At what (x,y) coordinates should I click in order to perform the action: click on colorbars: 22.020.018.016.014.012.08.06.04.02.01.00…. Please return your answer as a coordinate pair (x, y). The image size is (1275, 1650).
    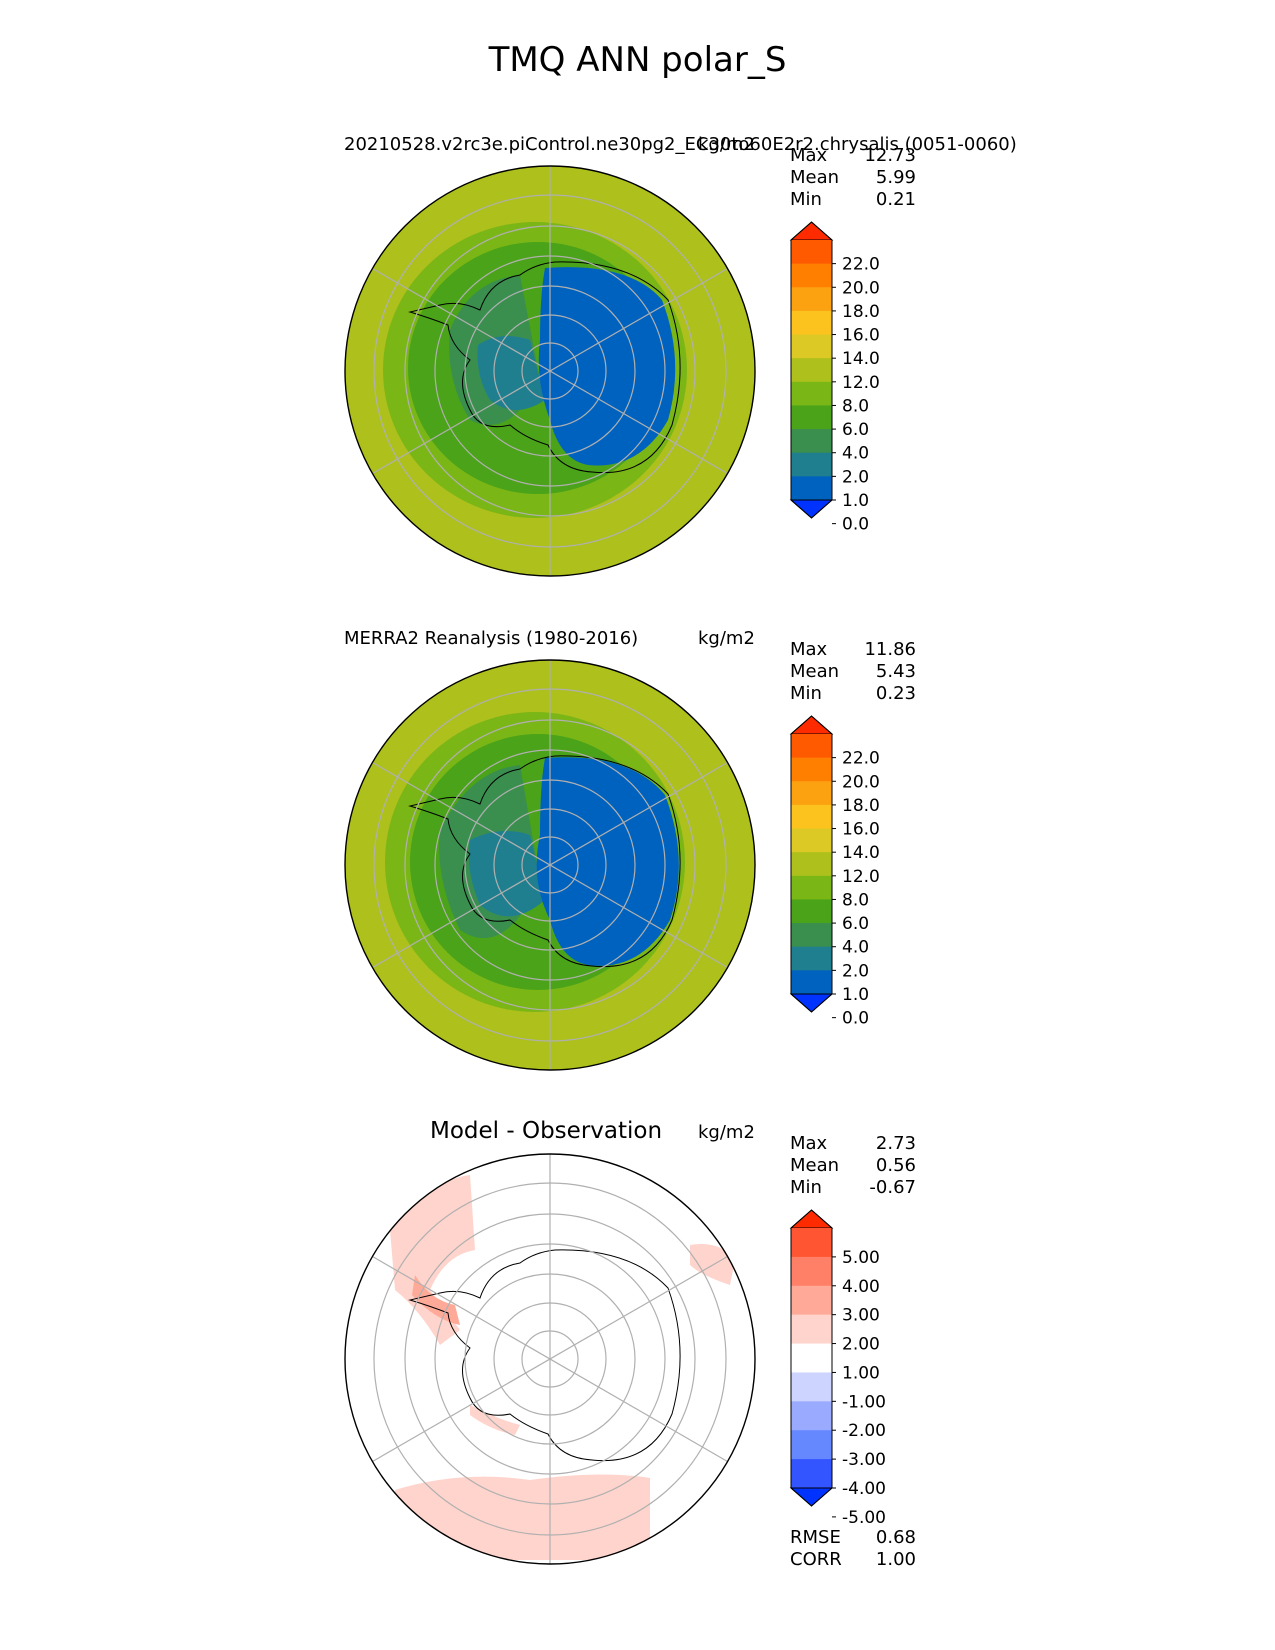
    Looking at the image, I should click on (837, 874).